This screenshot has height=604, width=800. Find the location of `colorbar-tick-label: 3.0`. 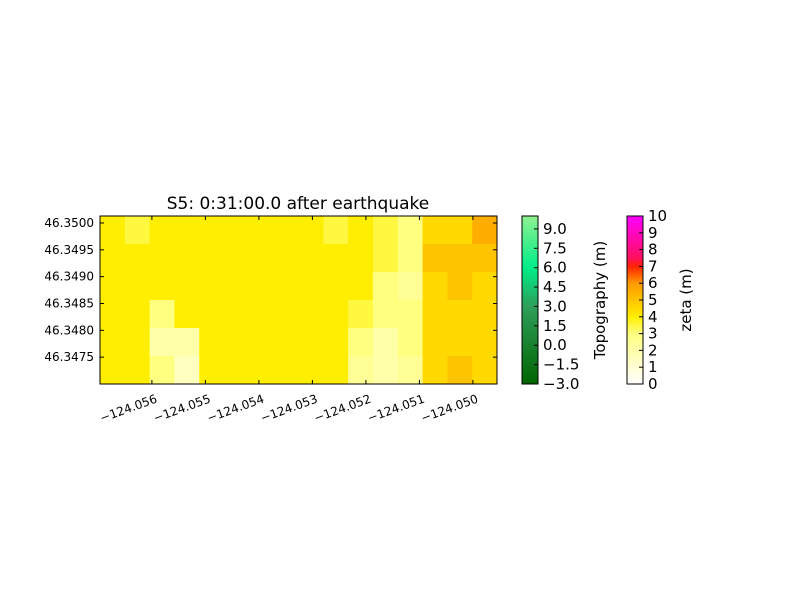

colorbar-tick-label: 3.0 is located at coordinates (555, 306).